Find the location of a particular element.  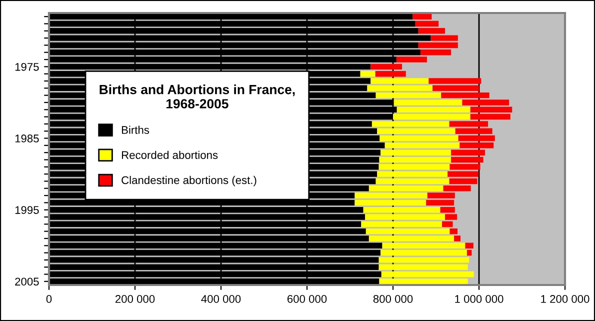

legend-label: Clandestine abortions (est.) is located at coordinates (189, 181).